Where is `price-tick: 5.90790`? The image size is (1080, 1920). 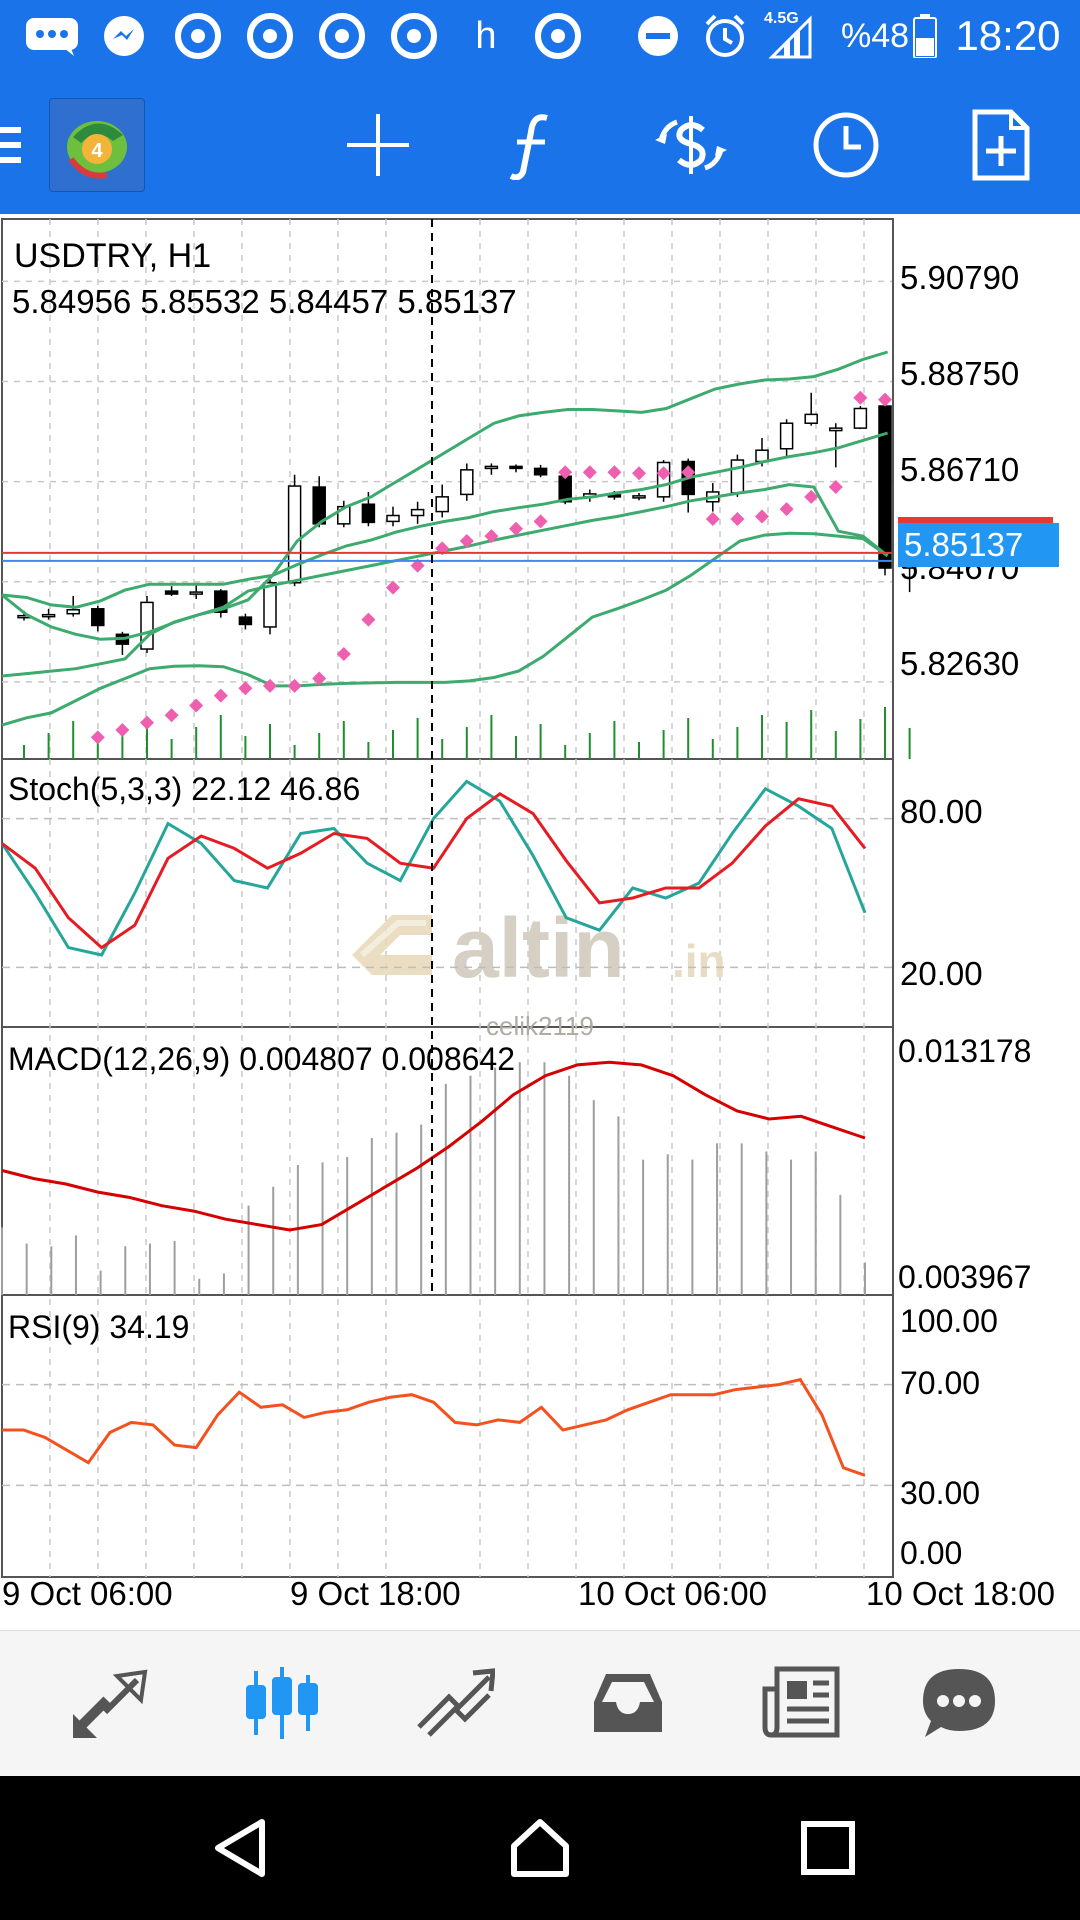 price-tick: 5.90790 is located at coordinates (960, 277).